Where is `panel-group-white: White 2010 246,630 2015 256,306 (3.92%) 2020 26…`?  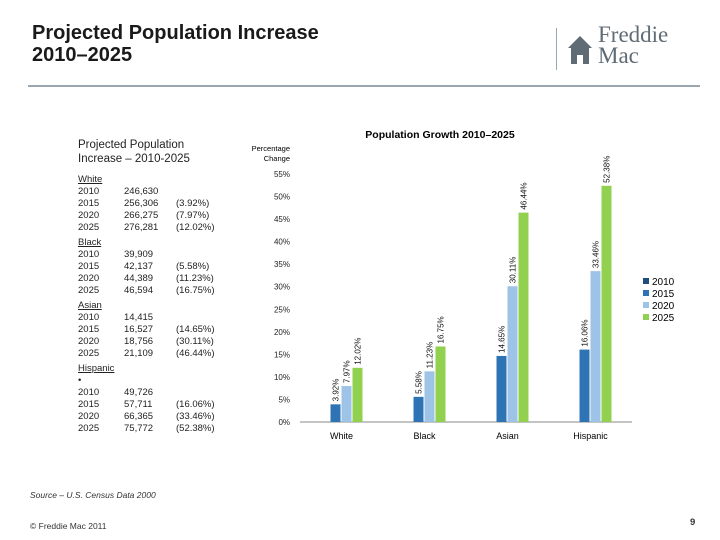 panel-group-white: White 2010 246,630 2015 256,306 (3.92%) 2020 26… is located at coordinates (163, 204).